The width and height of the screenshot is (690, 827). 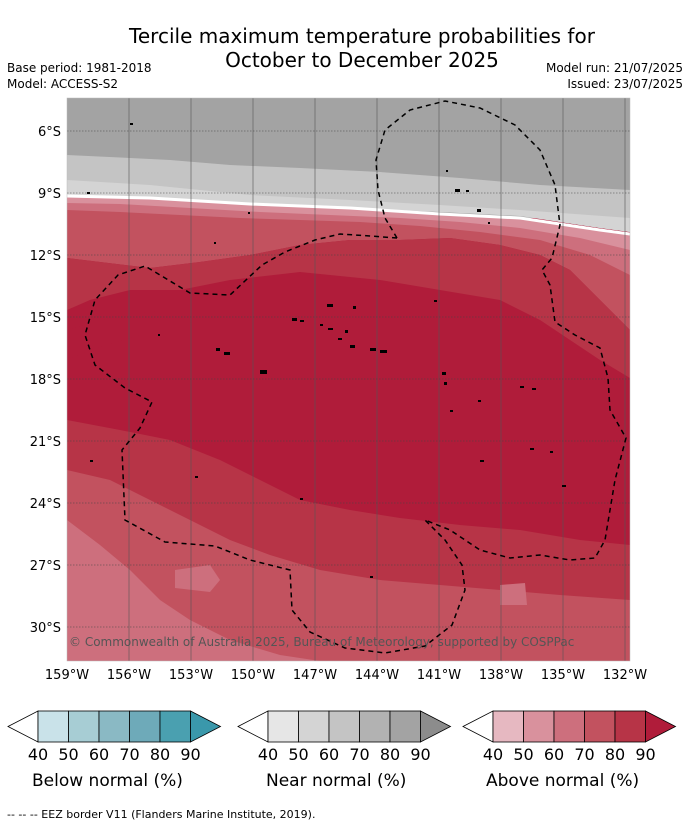 What do you see at coordinates (107, 781) in the screenshot?
I see `colorbar-label-below: Below normal (%)` at bounding box center [107, 781].